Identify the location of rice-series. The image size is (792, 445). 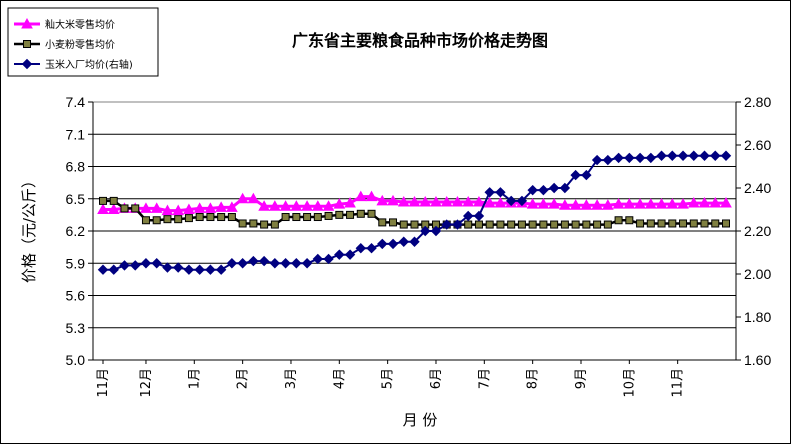
(414, 203).